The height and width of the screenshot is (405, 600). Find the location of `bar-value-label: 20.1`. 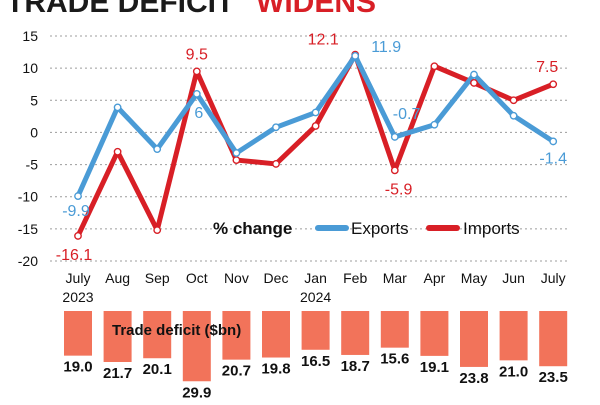

bar-value-label: 20.1 is located at coordinates (157, 369).